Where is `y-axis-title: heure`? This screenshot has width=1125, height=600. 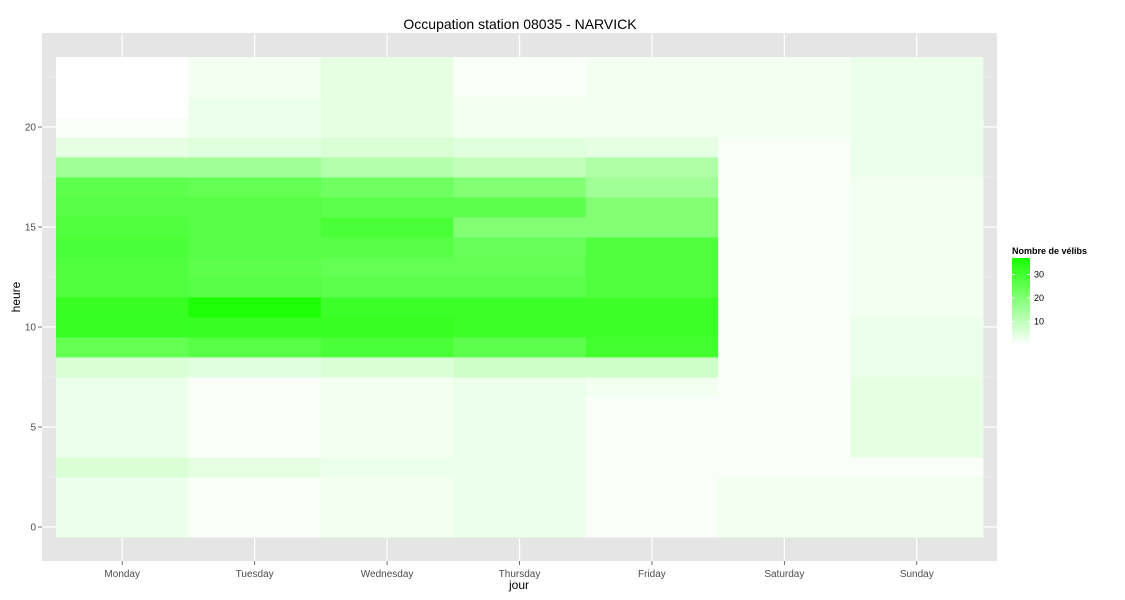
y-axis-title: heure is located at coordinates (16, 296).